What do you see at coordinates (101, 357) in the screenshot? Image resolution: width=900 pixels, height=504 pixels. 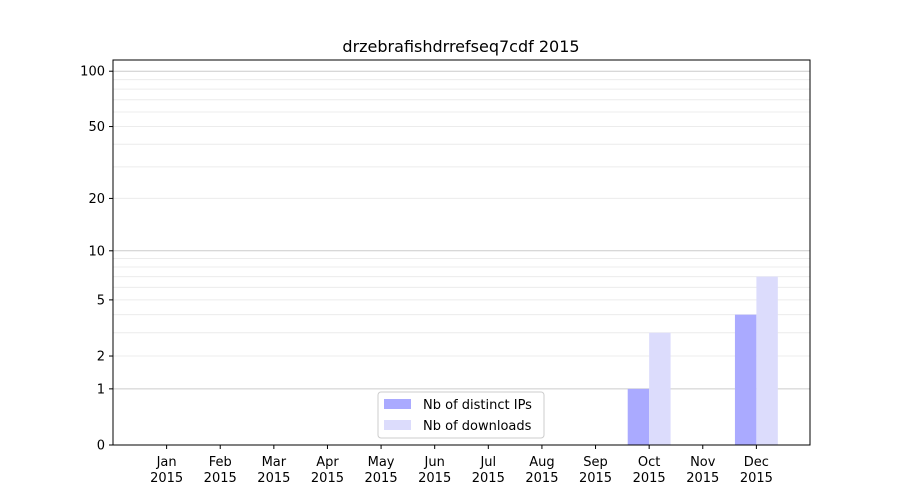 I see `y-tick-label: 2` at bounding box center [101, 357].